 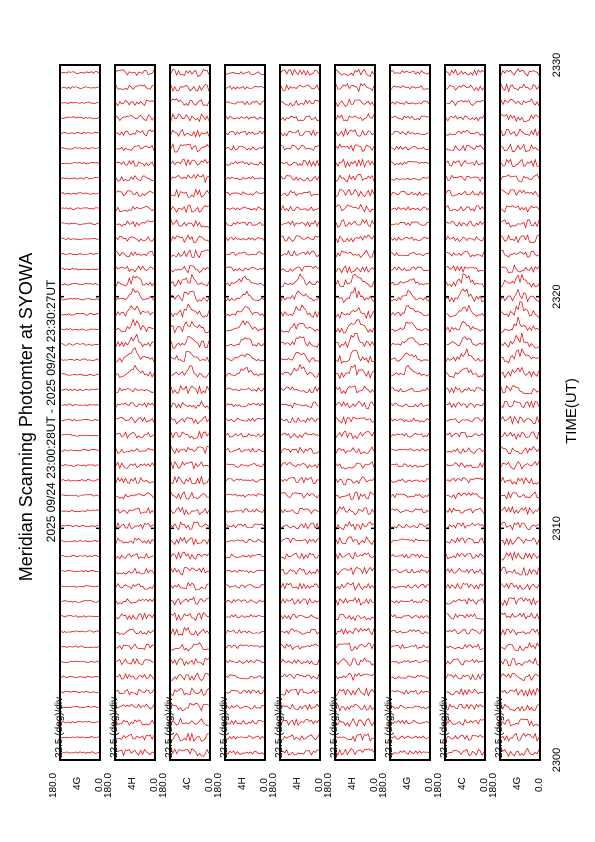 I want to click on panel-7: 180.0 4G 0.0 22.5 (deg)/div, so click(x=406, y=431).